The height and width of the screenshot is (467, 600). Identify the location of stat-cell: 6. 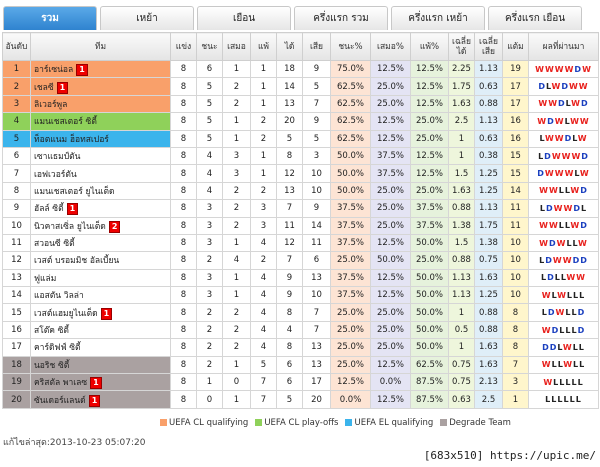
(289, 382).